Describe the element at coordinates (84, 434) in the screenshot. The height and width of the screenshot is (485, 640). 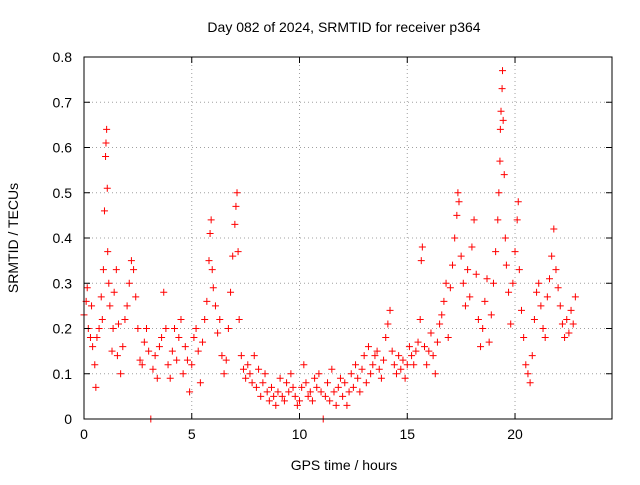
I see `x-tick-label: 0` at that location.